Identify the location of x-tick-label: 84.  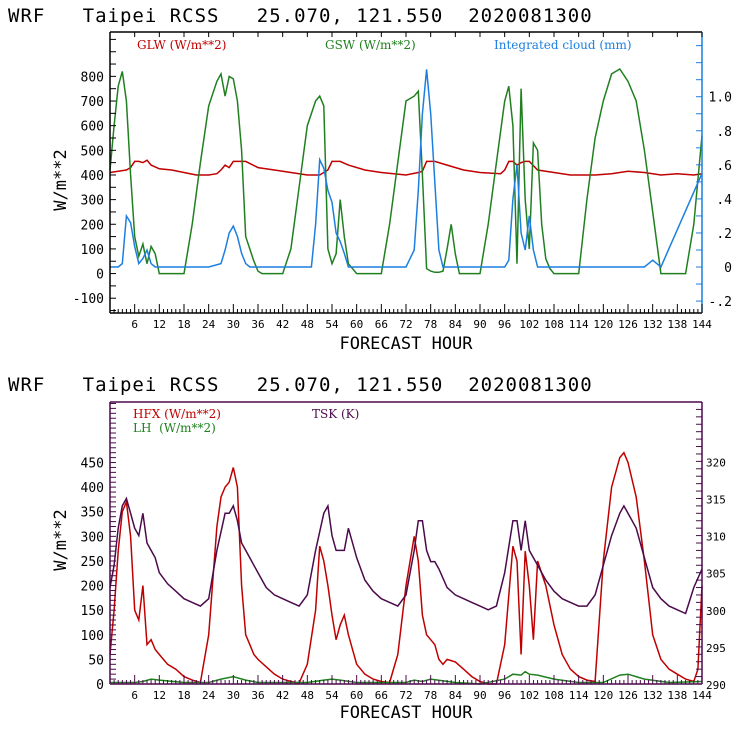
(456, 324).